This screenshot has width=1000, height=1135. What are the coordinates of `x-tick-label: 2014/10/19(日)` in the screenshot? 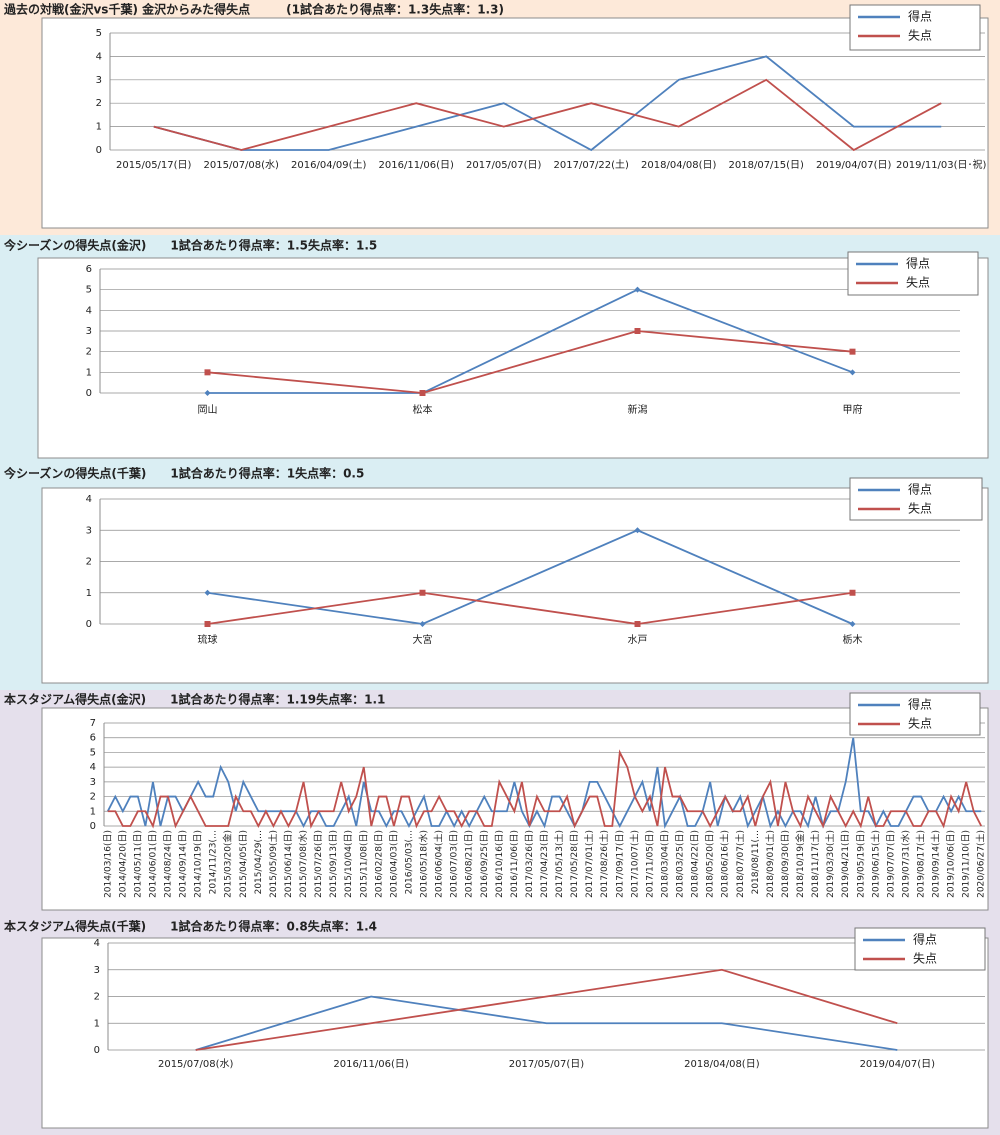 It's located at (198, 864).